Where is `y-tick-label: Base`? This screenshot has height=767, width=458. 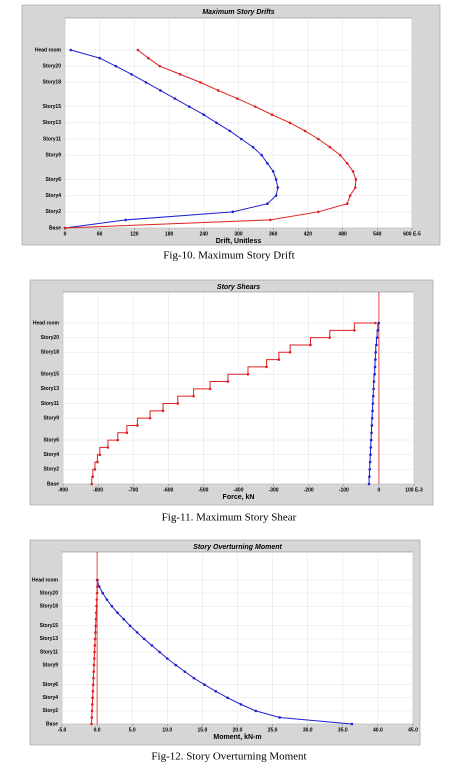 y-tick-label: Base is located at coordinates (55, 228).